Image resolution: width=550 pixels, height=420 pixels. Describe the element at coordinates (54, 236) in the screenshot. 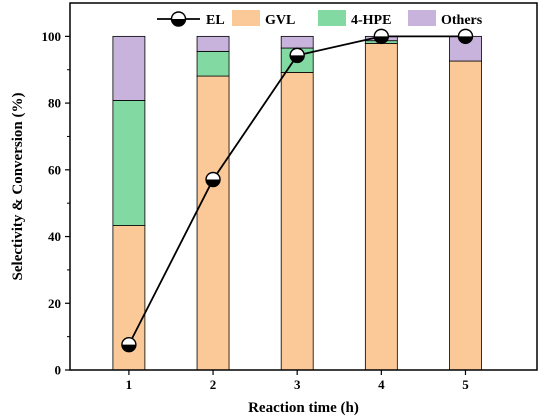

I see `y-tick-label-40: 40` at that location.